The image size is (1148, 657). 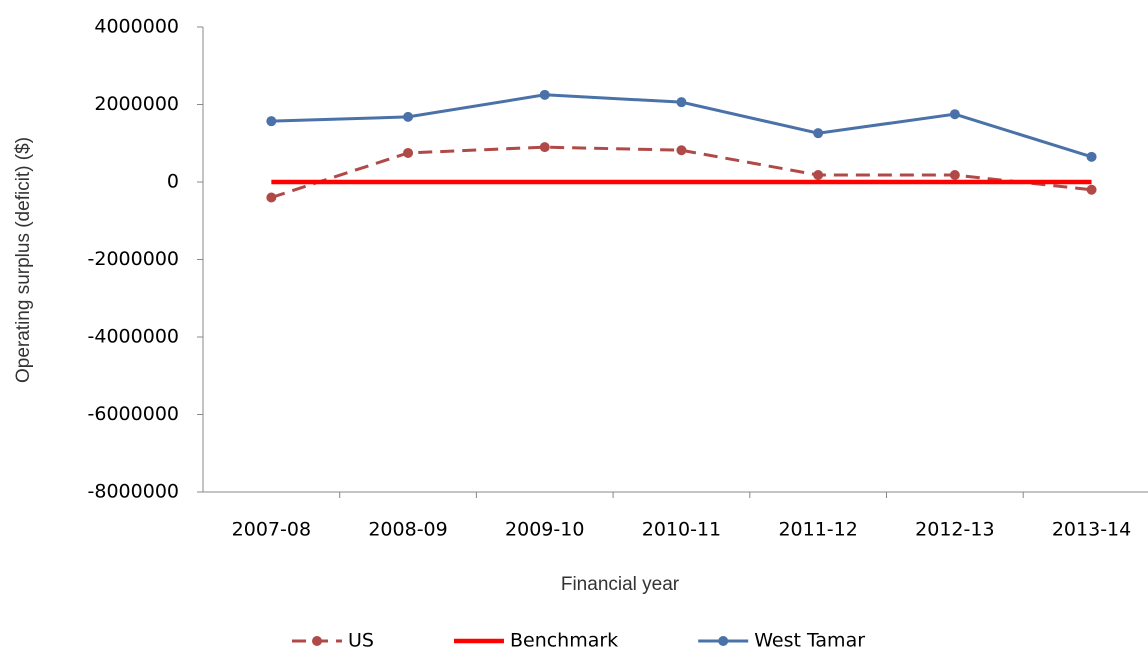 I want to click on y-tick-label: -4000000, so click(x=133, y=337).